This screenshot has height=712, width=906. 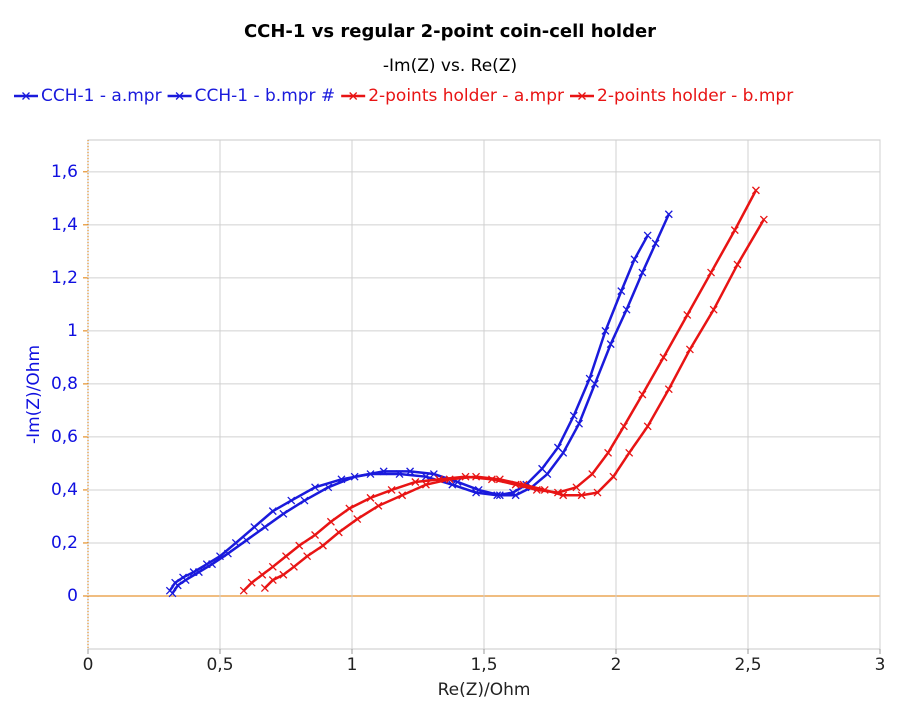 I want to click on x-tick-label: 1, so click(x=352, y=665).